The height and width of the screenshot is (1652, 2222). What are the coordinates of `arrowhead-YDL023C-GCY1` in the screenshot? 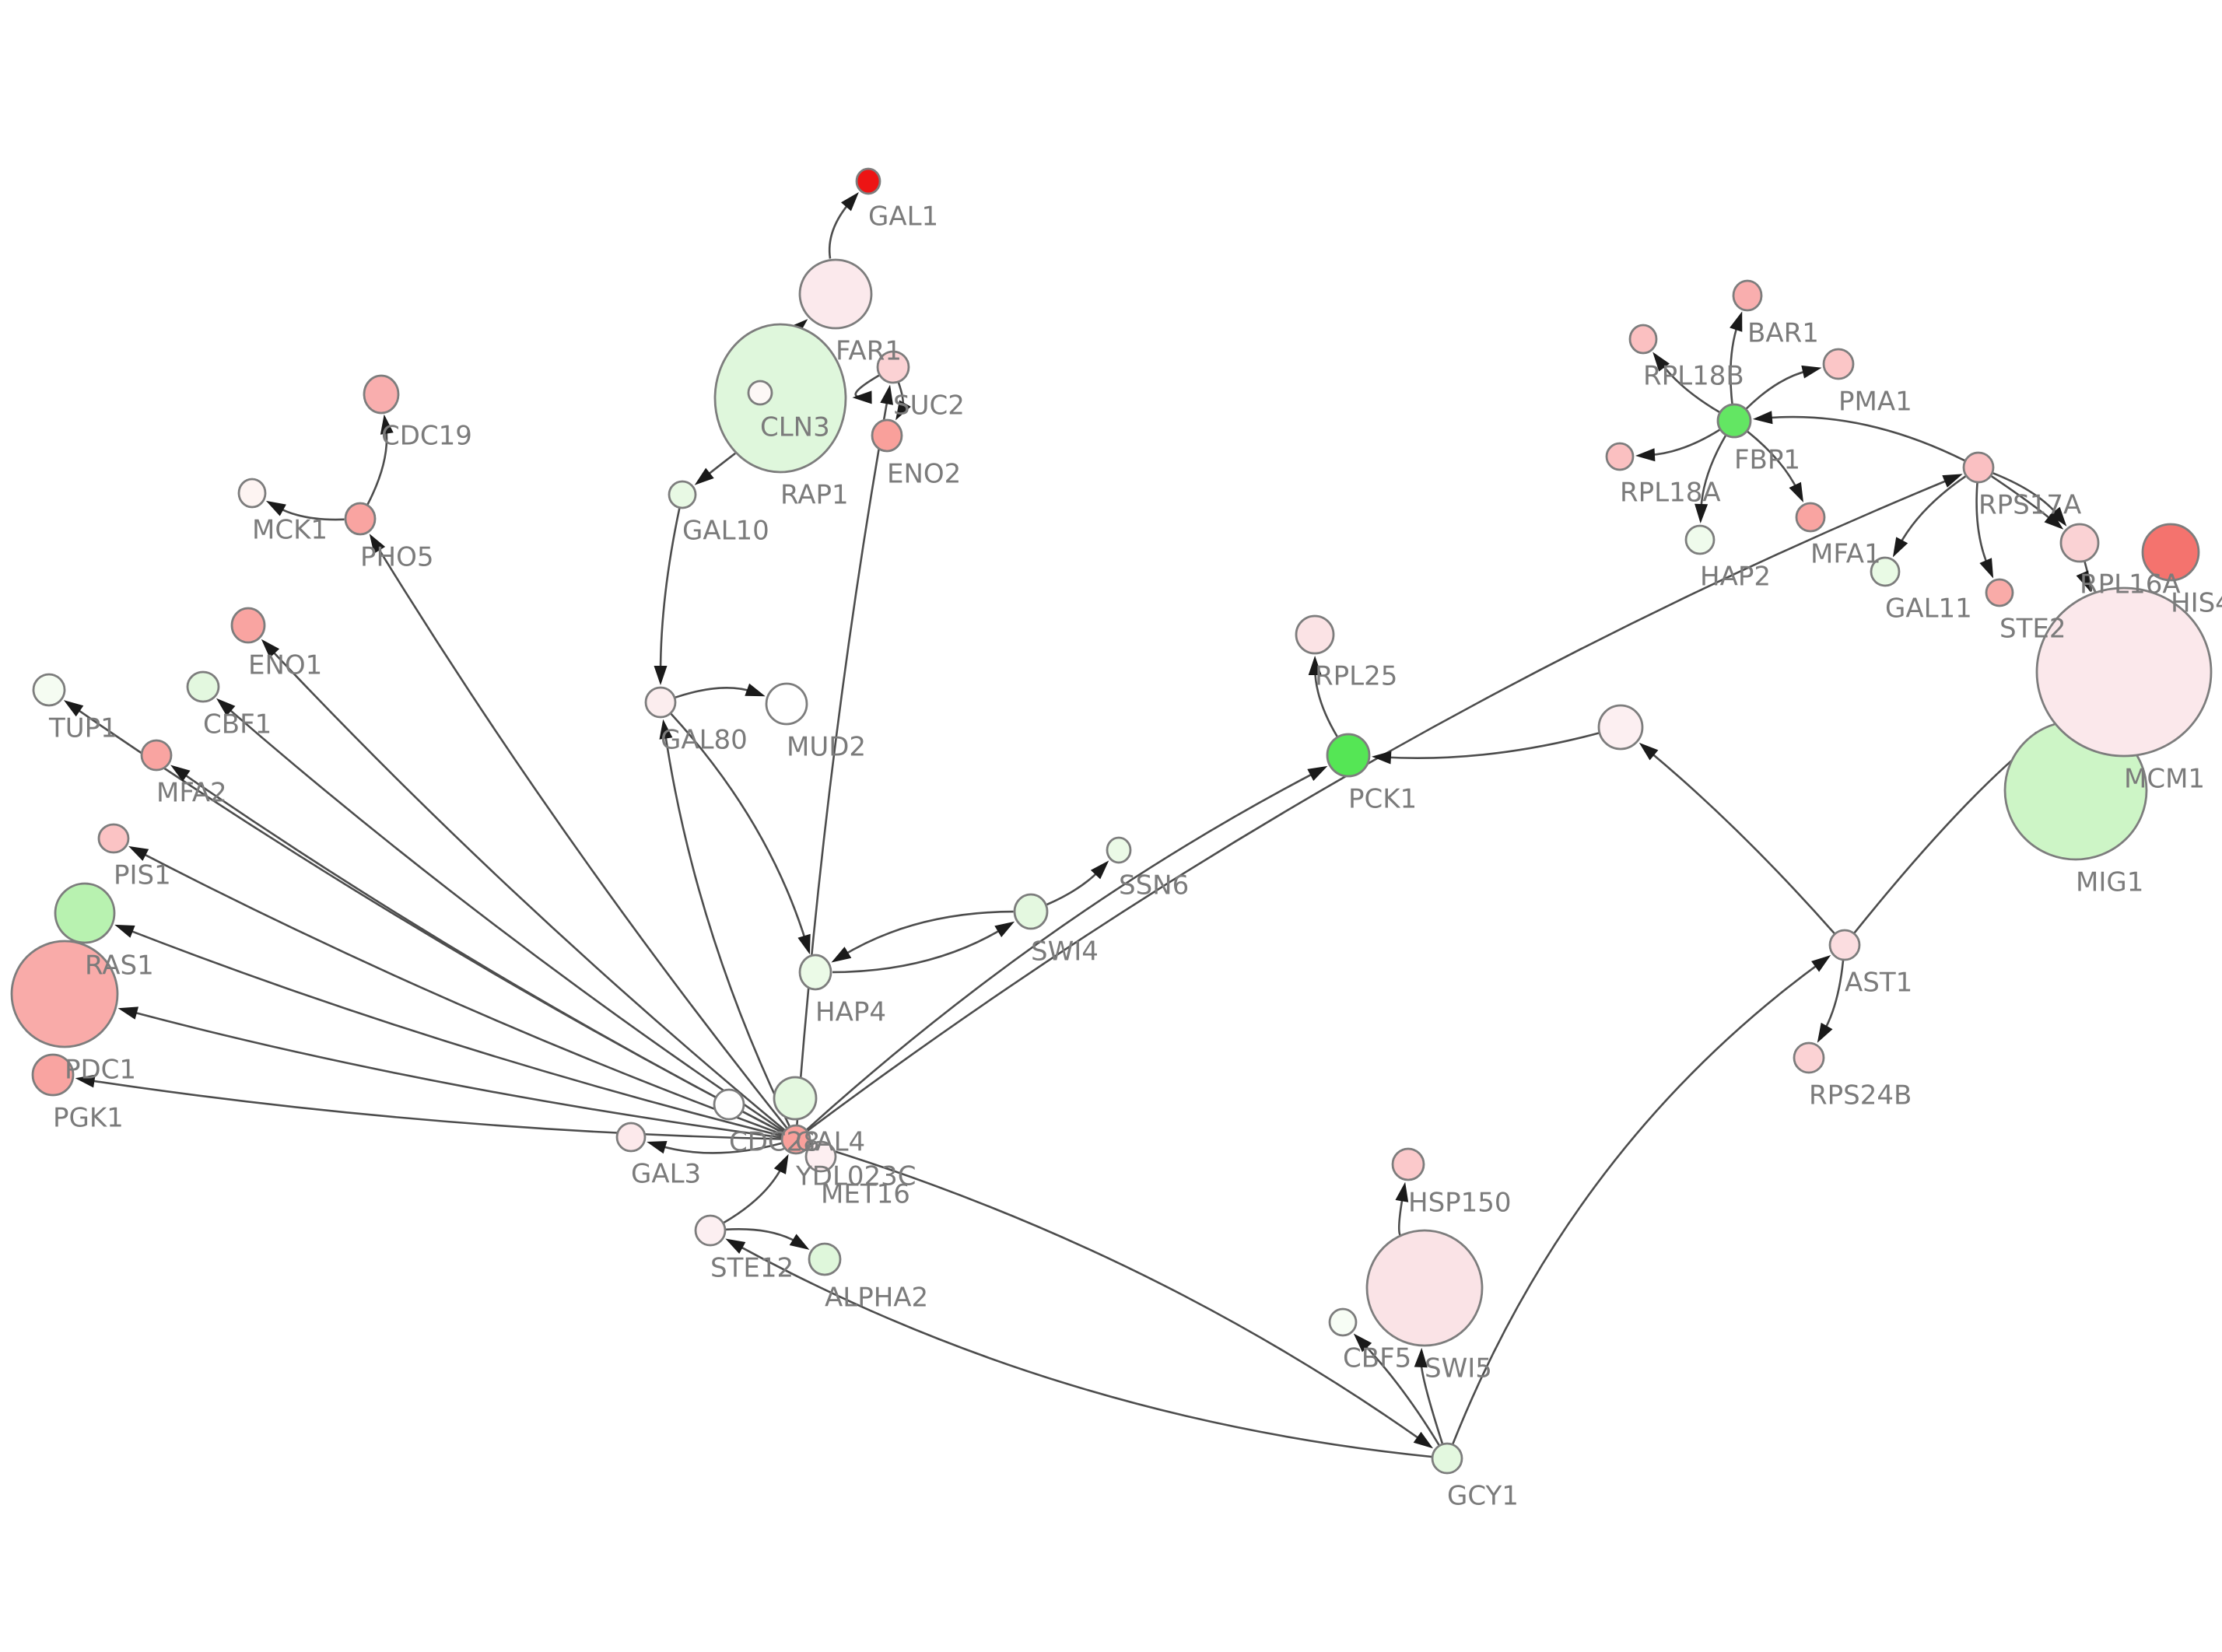 It's located at (1423, 1440).